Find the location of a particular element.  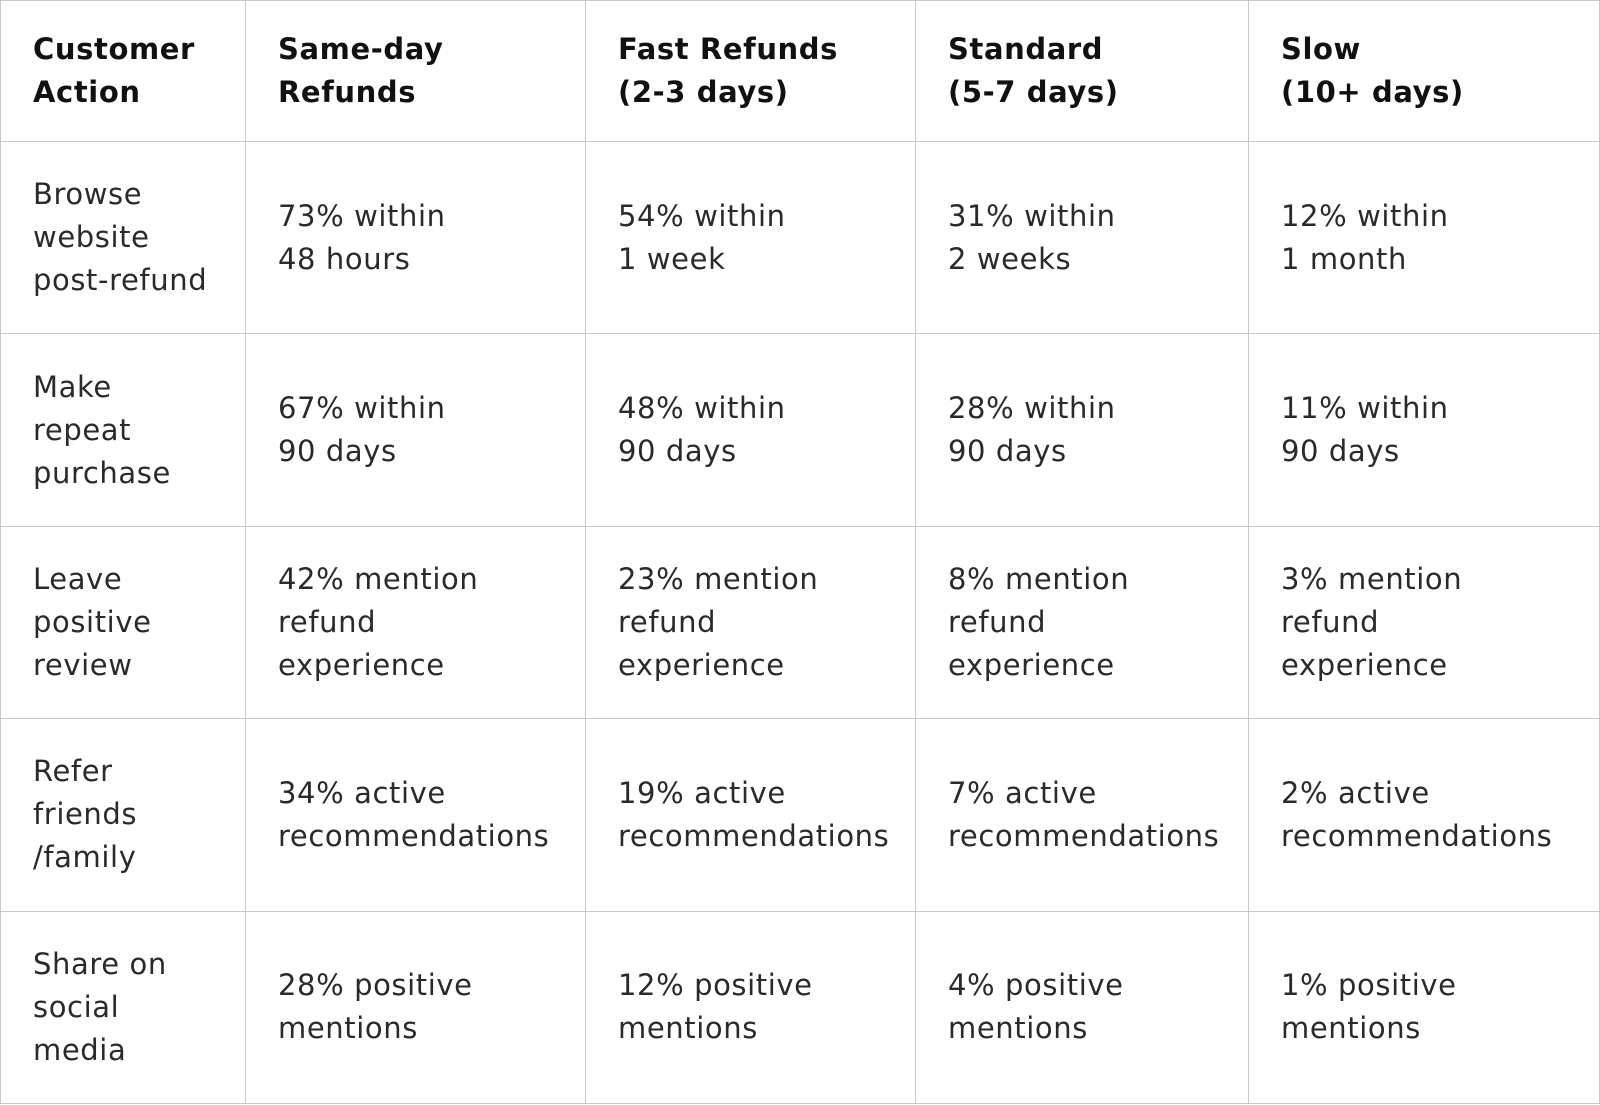

table-cell: 19% active recommendations is located at coordinates (750, 815).